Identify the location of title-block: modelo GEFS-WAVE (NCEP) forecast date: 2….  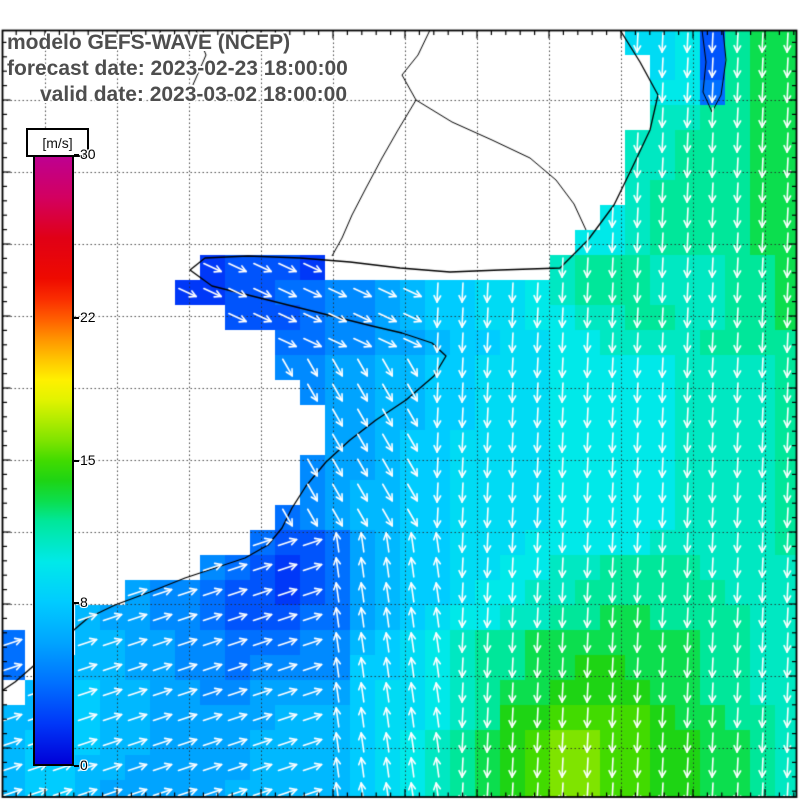
(177, 69).